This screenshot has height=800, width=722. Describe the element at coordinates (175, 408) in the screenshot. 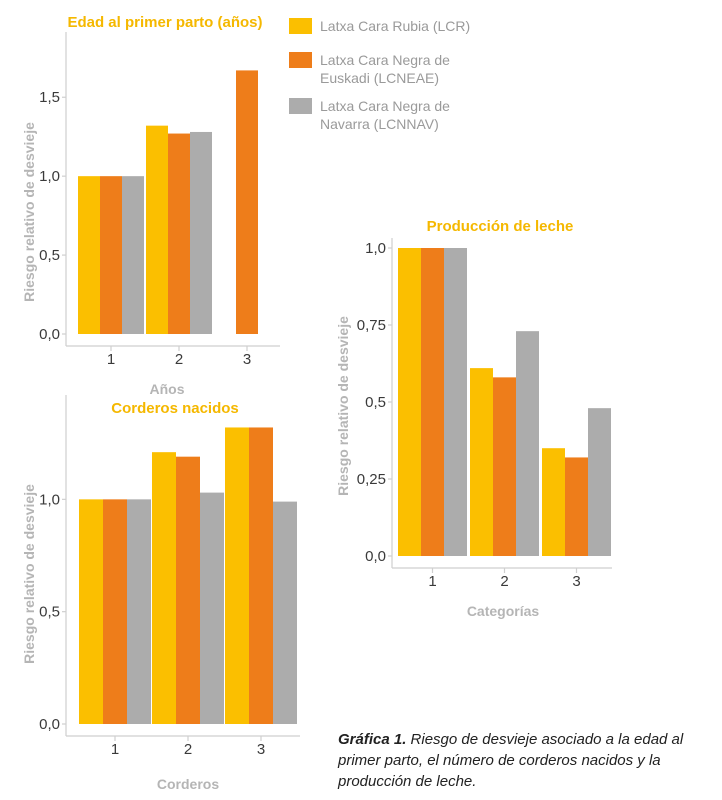

I see `chart-title: Corderos nacidos` at that location.